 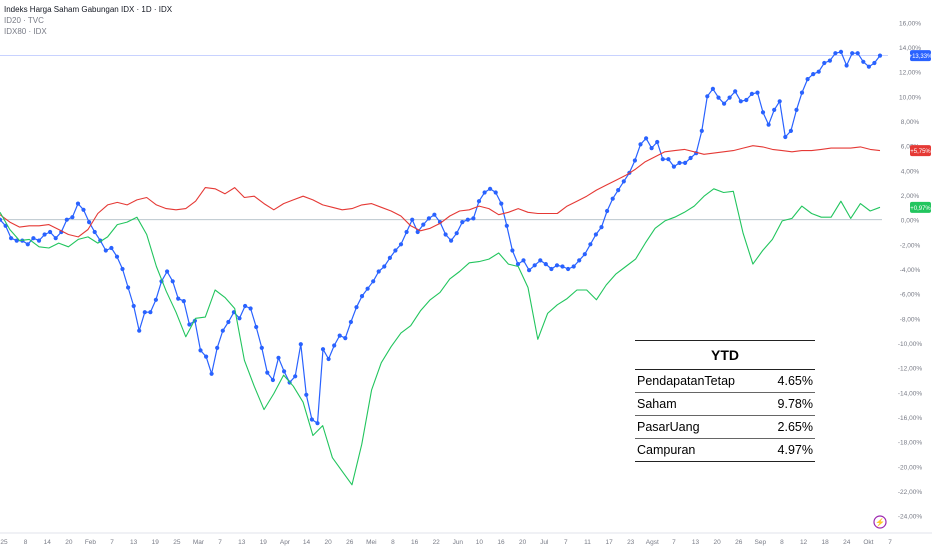 What do you see at coordinates (725, 381) in the screenshot?
I see `ytd-row: PendapatanTetap 4.65%` at bounding box center [725, 381].